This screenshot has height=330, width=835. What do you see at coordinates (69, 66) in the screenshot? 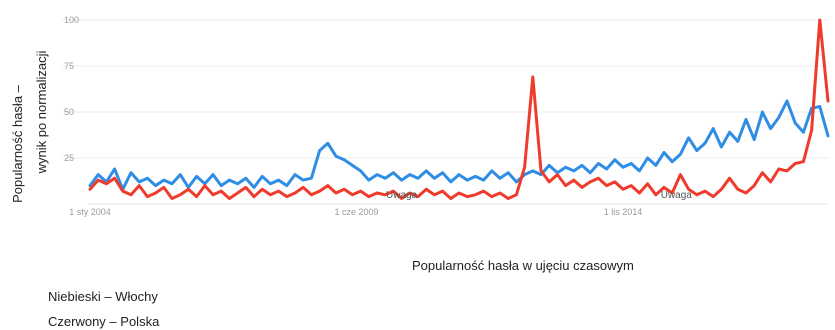
I see `y-tick-label: 75` at bounding box center [69, 66].